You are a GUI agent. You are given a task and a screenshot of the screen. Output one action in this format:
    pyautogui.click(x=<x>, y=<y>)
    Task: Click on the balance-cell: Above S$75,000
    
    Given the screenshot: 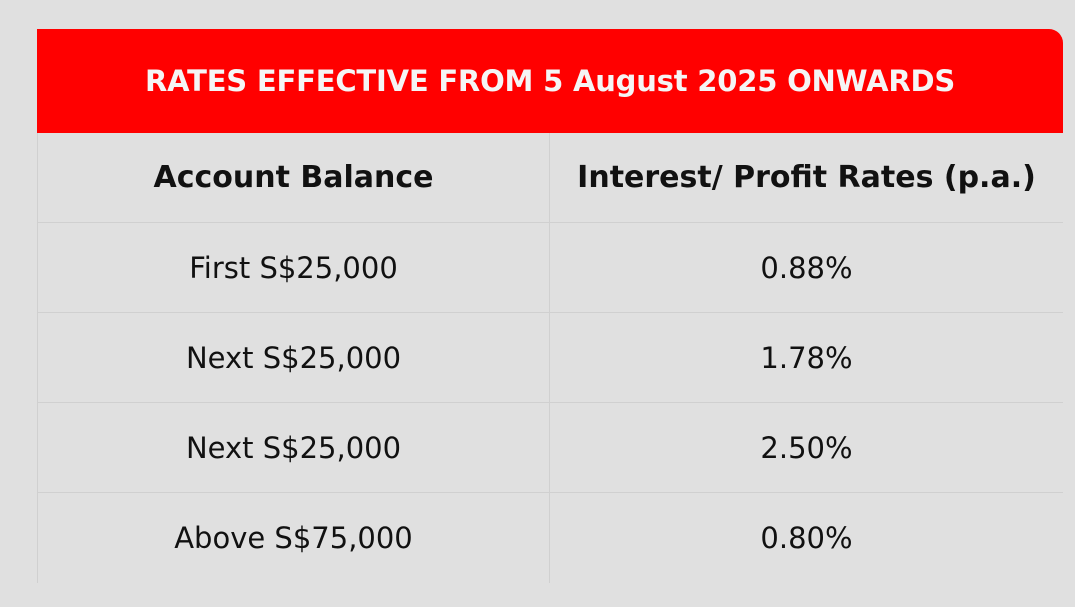 What is the action you would take?
    pyautogui.click(x=293, y=538)
    